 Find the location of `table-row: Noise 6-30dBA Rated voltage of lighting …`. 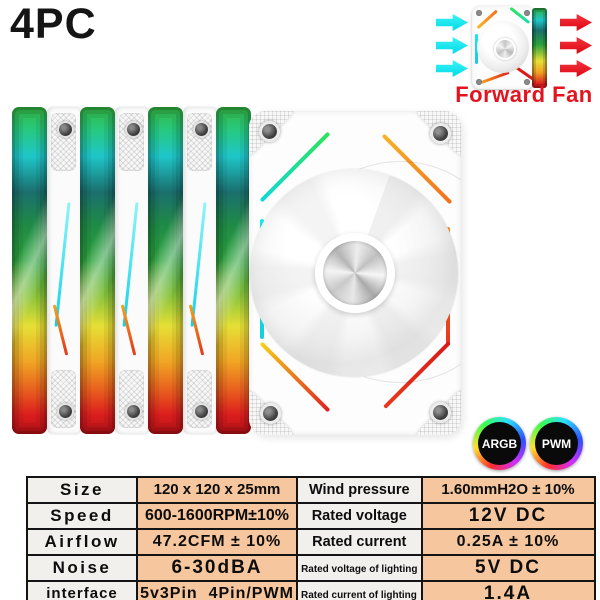

table-row: Noise 6-30dBA Rated voltage of lighting … is located at coordinates (311, 568).